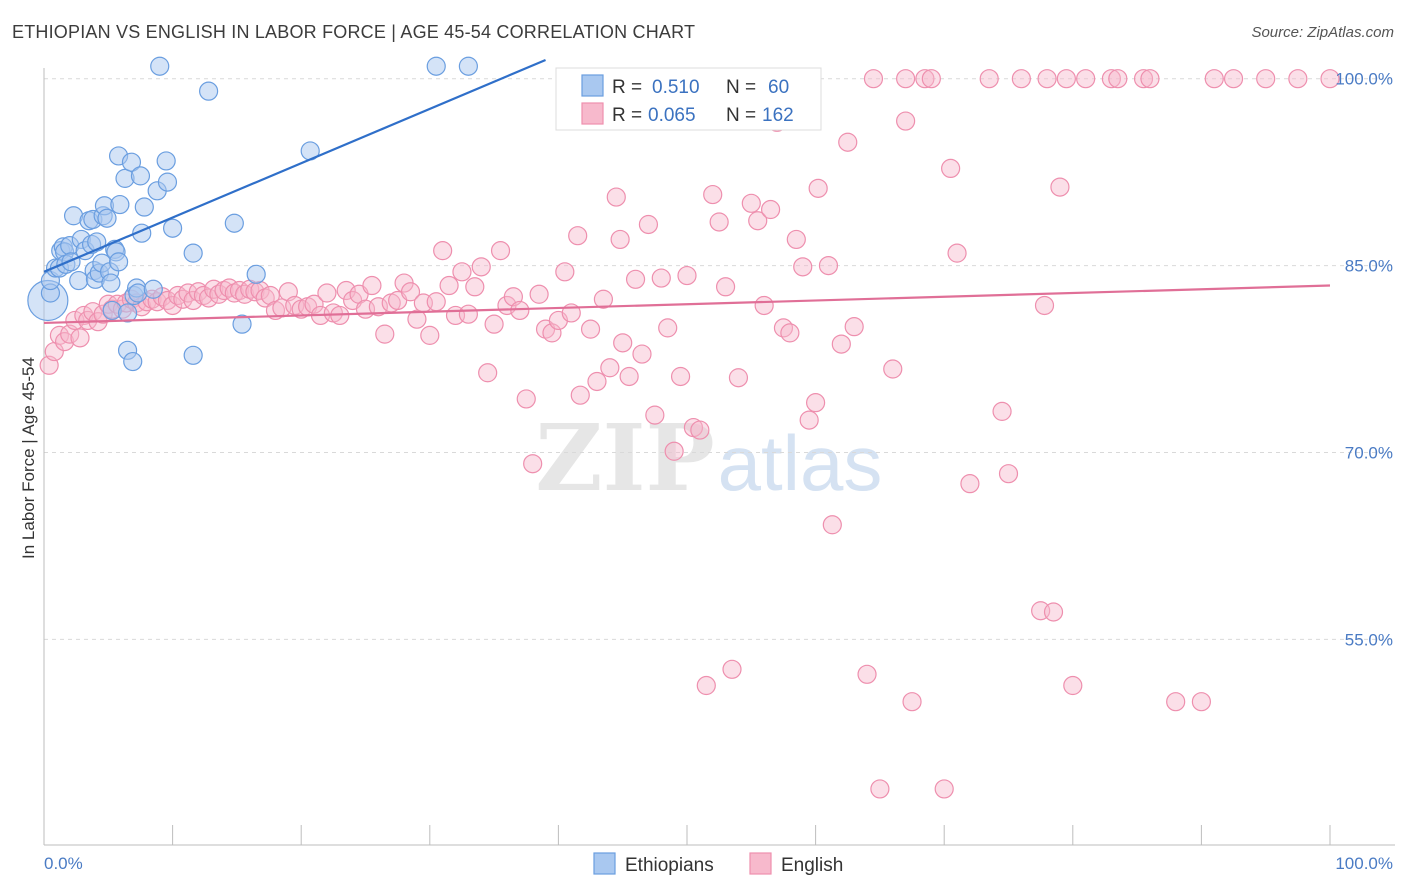  Describe the element at coordinates (592, 85) in the screenshot. I see `legend-swatch-ethiopians` at that location.